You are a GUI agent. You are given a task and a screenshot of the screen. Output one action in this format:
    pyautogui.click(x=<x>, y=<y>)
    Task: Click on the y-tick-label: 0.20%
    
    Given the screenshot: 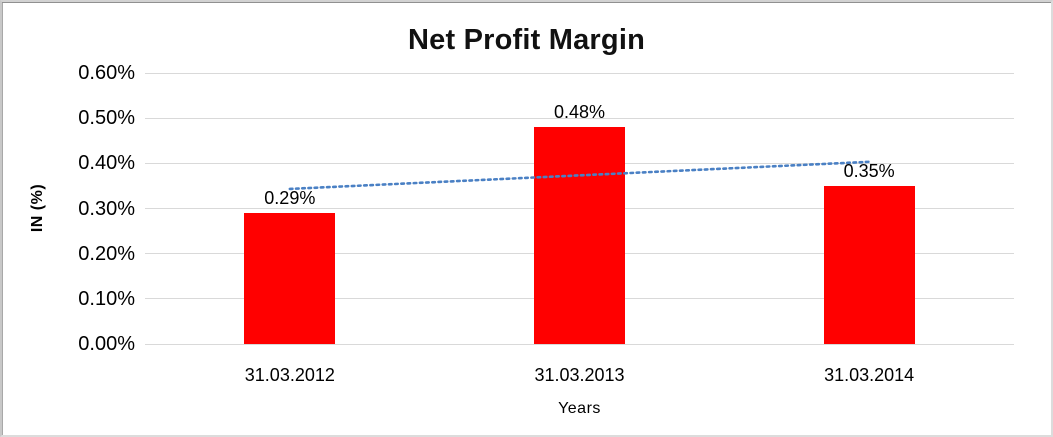 What is the action you would take?
    pyautogui.click(x=106, y=253)
    